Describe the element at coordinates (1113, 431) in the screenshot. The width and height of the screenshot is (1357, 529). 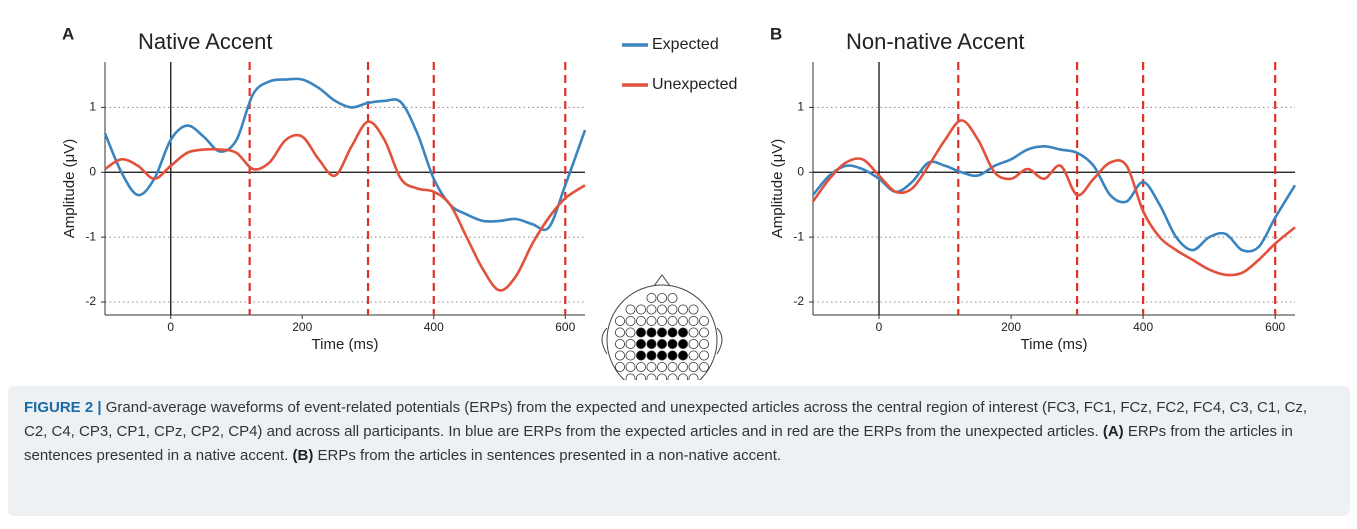
I see `caption-panel: (A)` at that location.